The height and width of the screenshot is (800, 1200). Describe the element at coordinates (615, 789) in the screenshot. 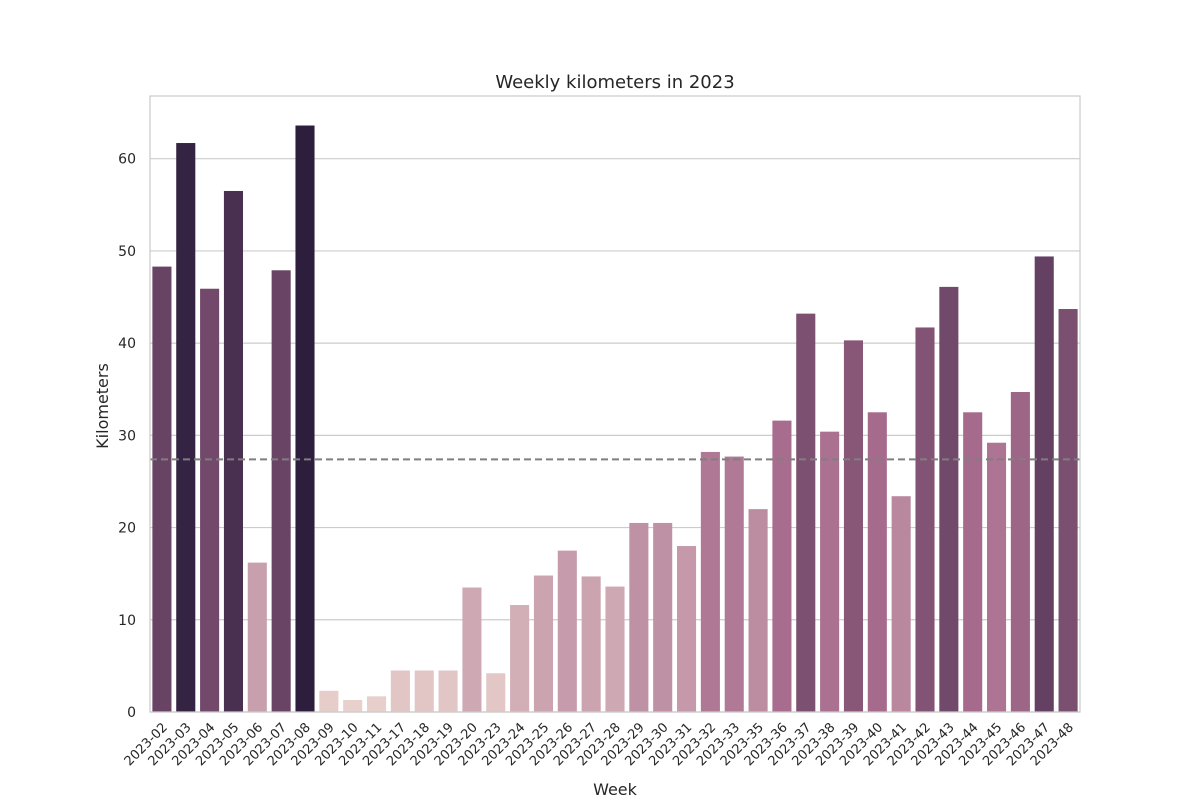

I see `x-axis-label: Week` at that location.